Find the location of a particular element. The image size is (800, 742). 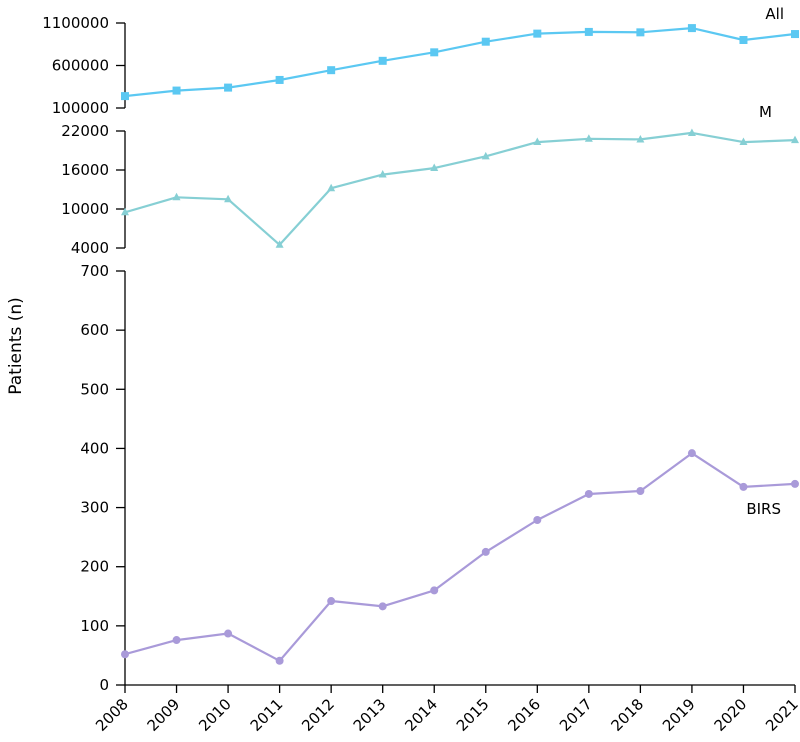

y-tick-label: 600 is located at coordinates (94, 330).